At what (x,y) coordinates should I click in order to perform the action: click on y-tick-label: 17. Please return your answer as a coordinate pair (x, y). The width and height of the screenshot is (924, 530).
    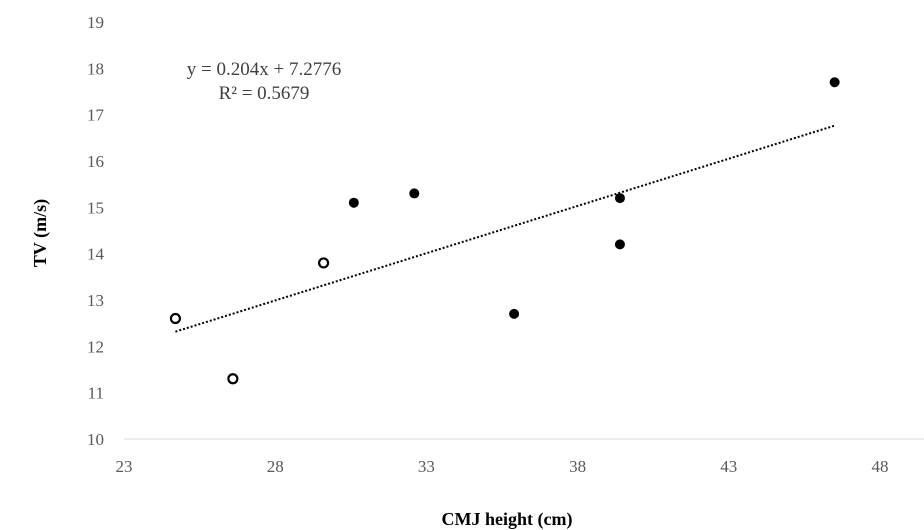
    Looking at the image, I should click on (96, 115).